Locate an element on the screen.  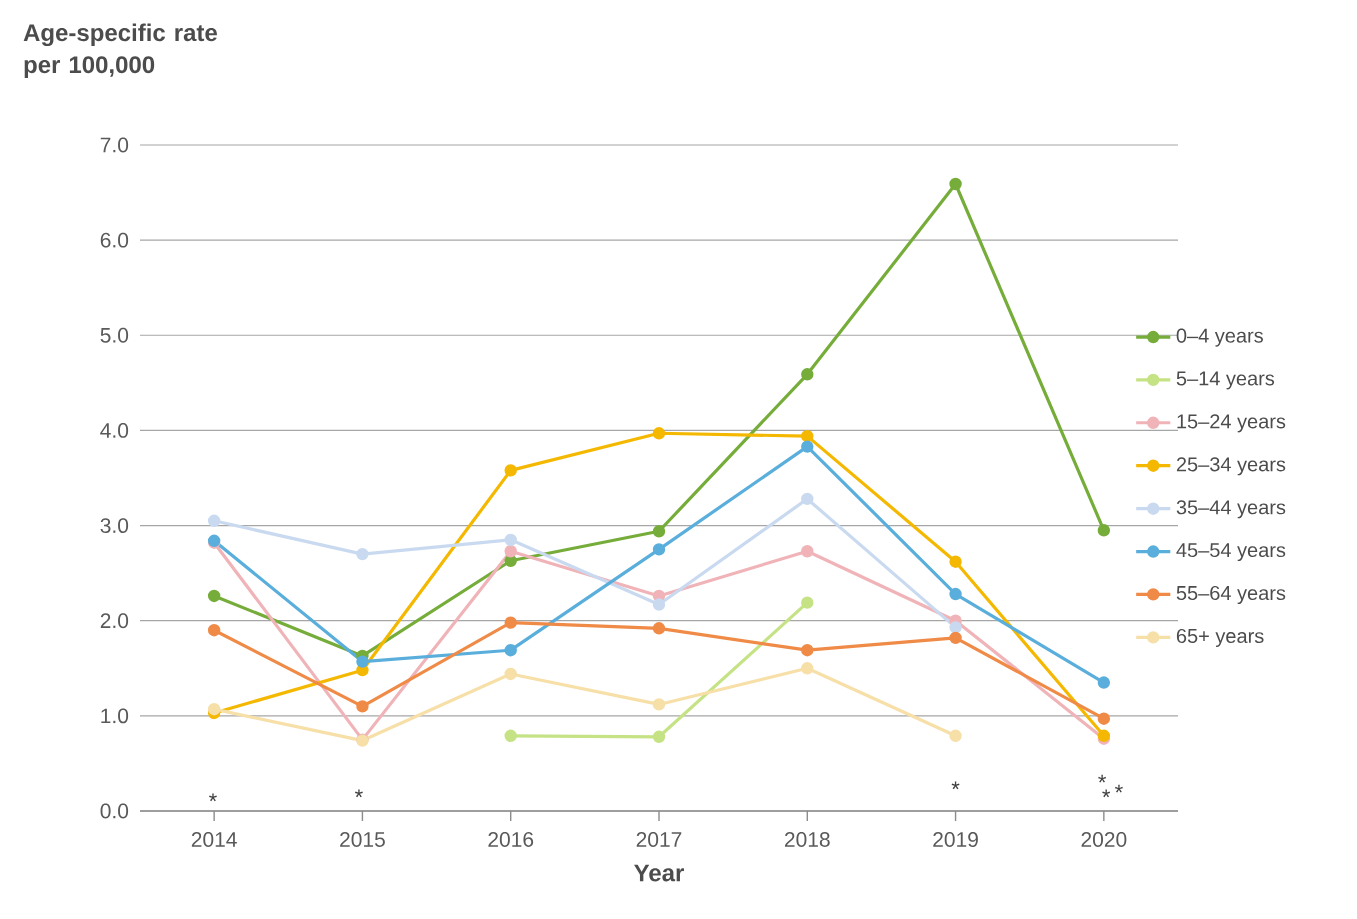
legend-label: 45–54 years is located at coordinates (1231, 552).